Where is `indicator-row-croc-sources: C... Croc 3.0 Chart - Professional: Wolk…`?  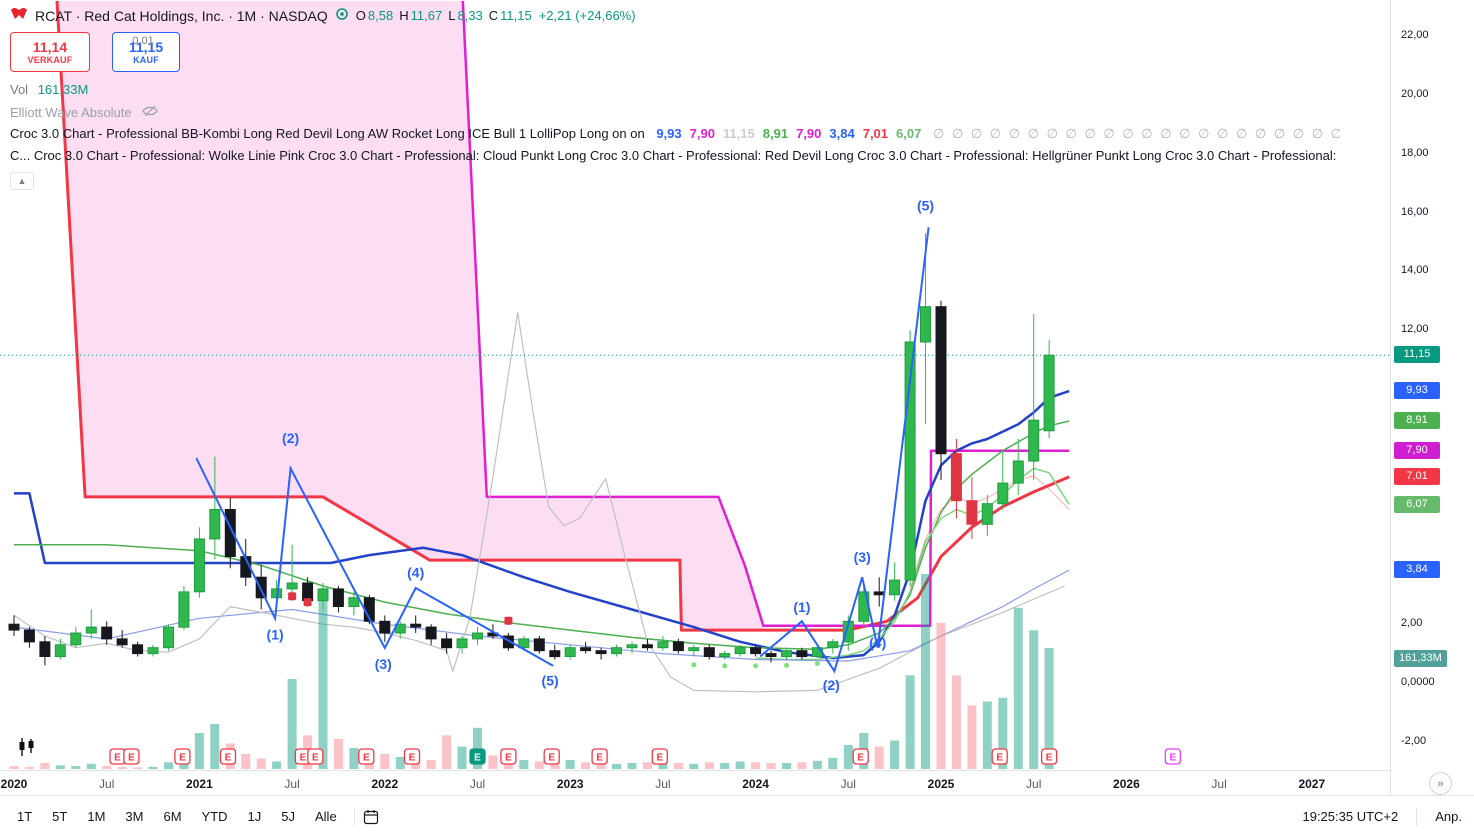
indicator-row-croc-sources: C... Croc 3.0 Chart - Professional: Wolk… is located at coordinates (675, 155).